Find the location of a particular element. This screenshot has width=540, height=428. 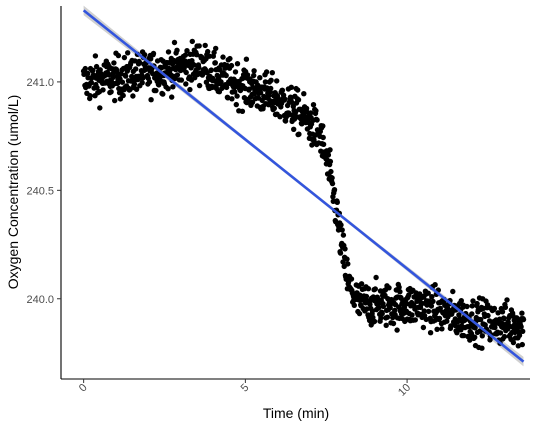

x-tick-label: 5 is located at coordinates (245, 388).